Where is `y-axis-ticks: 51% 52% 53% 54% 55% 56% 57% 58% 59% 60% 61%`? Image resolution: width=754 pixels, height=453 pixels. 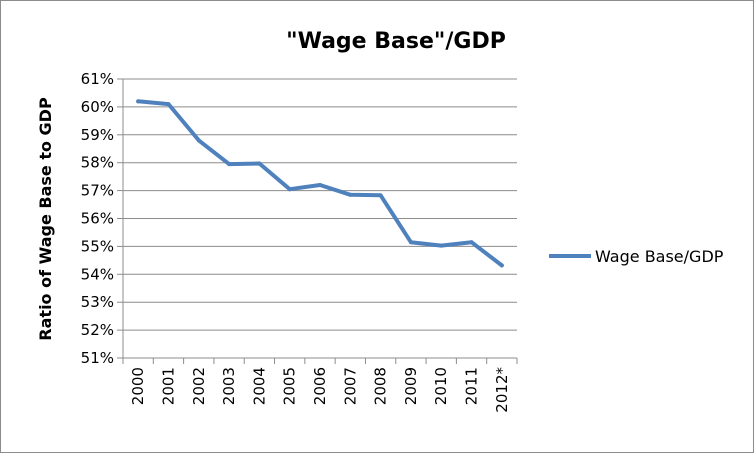 y-axis-ticks: 51% 52% 53% 54% 55% 56% 57% 58% 59% 60% 61% is located at coordinates (102, 218).